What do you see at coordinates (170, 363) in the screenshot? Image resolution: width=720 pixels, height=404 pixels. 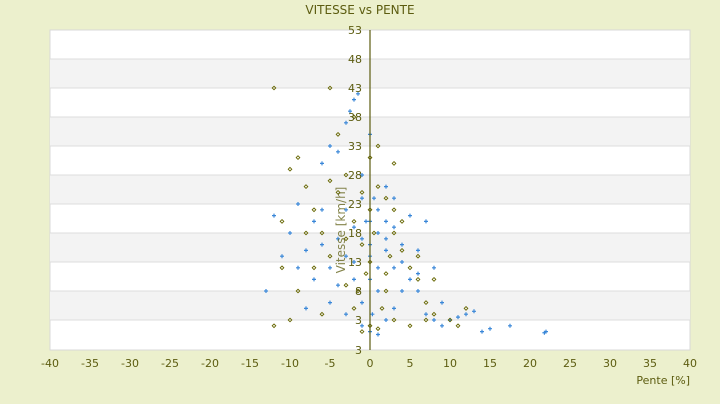 I see `x-tick-label: -25` at bounding box center [170, 363].